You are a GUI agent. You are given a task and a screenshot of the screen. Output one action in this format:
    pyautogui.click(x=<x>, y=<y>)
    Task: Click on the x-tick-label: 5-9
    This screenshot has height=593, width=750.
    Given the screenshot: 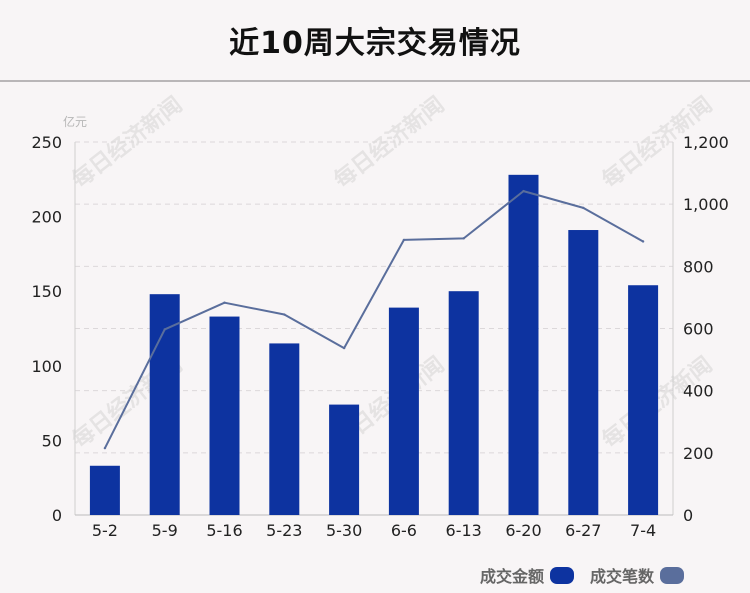 What is the action you would take?
    pyautogui.click(x=165, y=530)
    